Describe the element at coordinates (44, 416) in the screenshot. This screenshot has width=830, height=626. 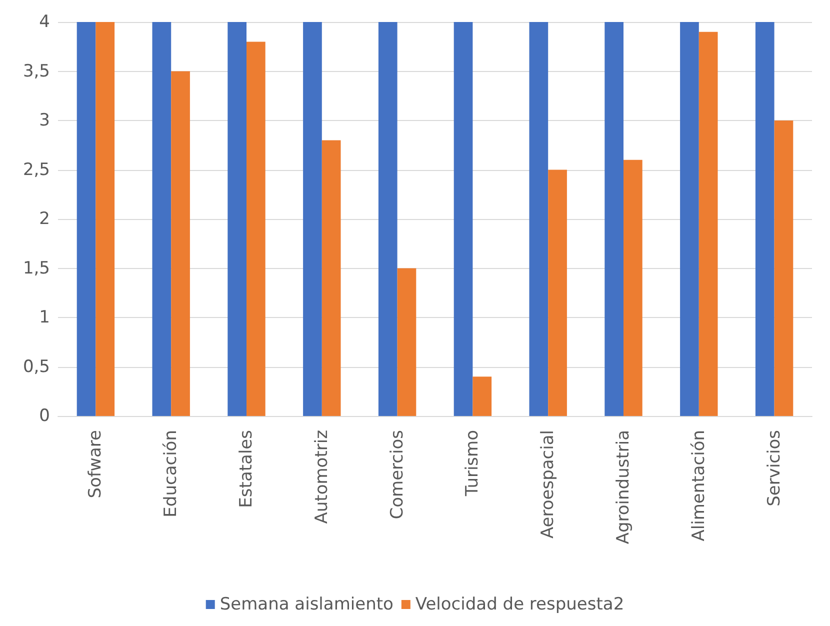
I see `y-tick-label: 0` at that location.